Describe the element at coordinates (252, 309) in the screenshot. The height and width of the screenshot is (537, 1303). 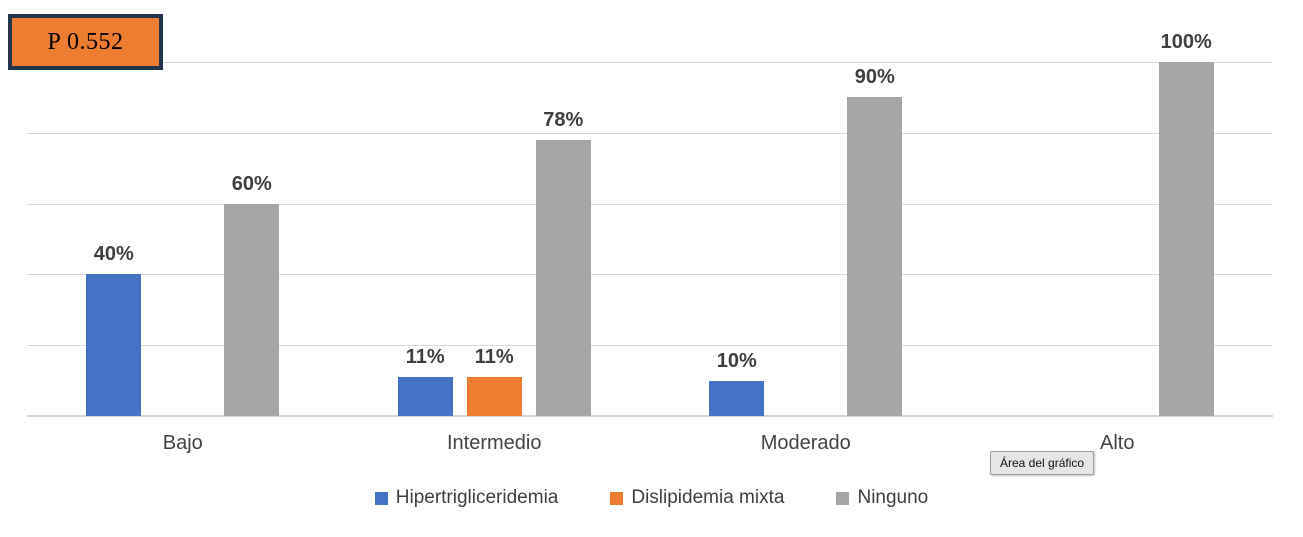
I see `bar-ninguno-bajo` at that location.